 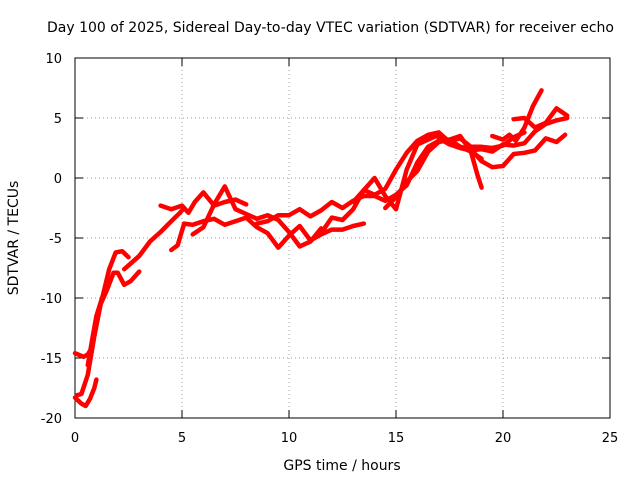 I want to click on y-tick-label: -5, so click(x=55, y=239).